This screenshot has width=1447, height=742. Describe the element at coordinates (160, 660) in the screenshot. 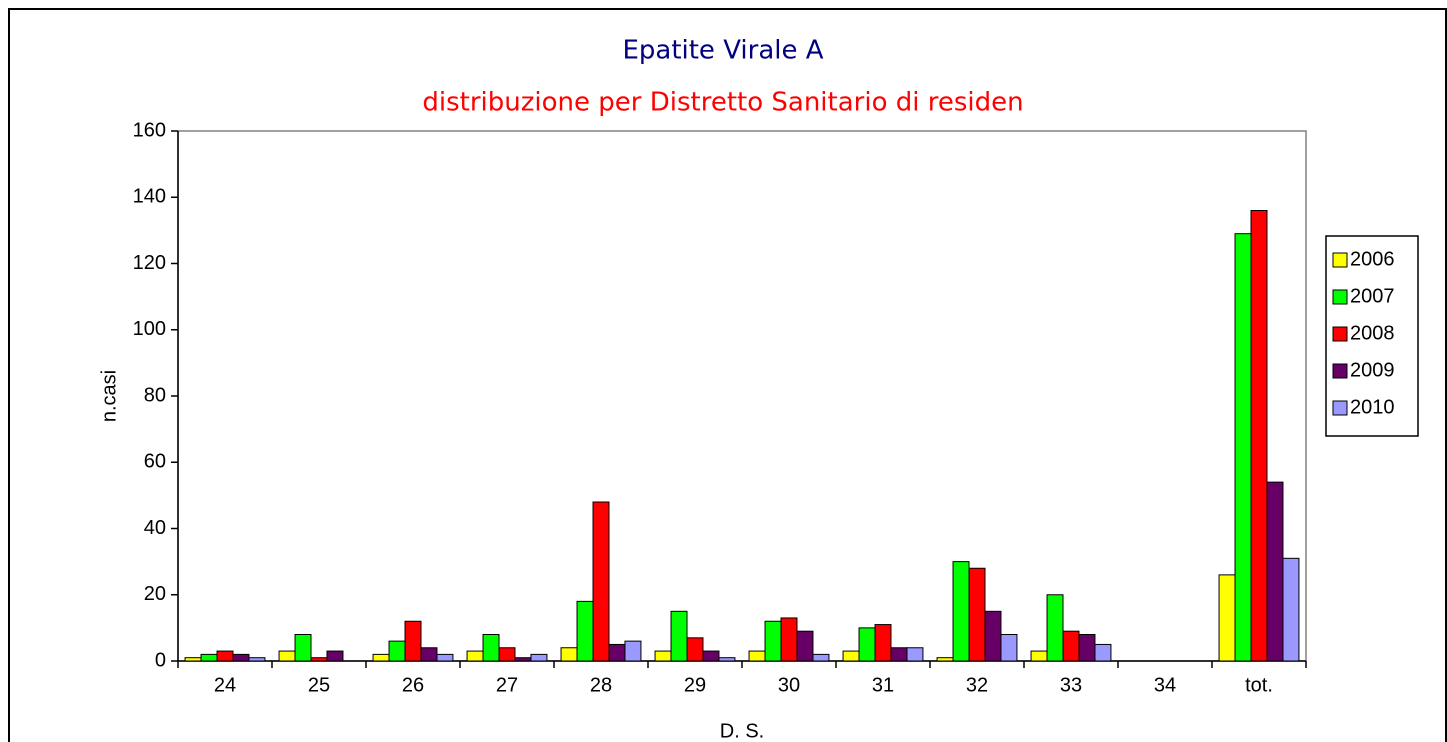

I see `y-tick-label: 0` at that location.